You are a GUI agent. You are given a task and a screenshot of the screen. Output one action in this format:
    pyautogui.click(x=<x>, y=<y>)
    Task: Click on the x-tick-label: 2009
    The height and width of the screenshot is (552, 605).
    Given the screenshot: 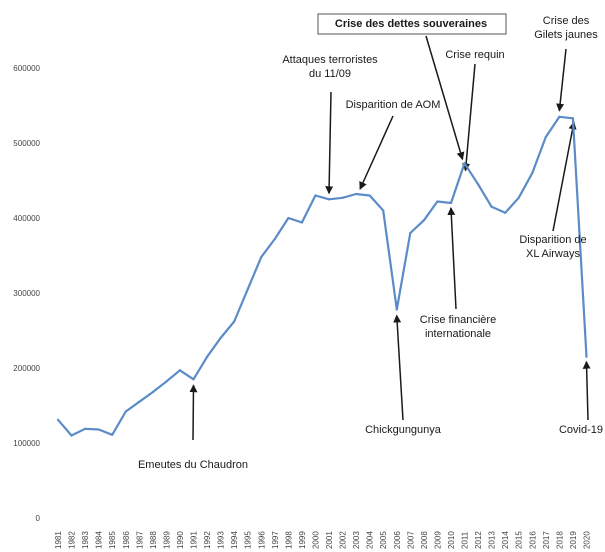 What is the action you would take?
    pyautogui.click(x=437, y=540)
    